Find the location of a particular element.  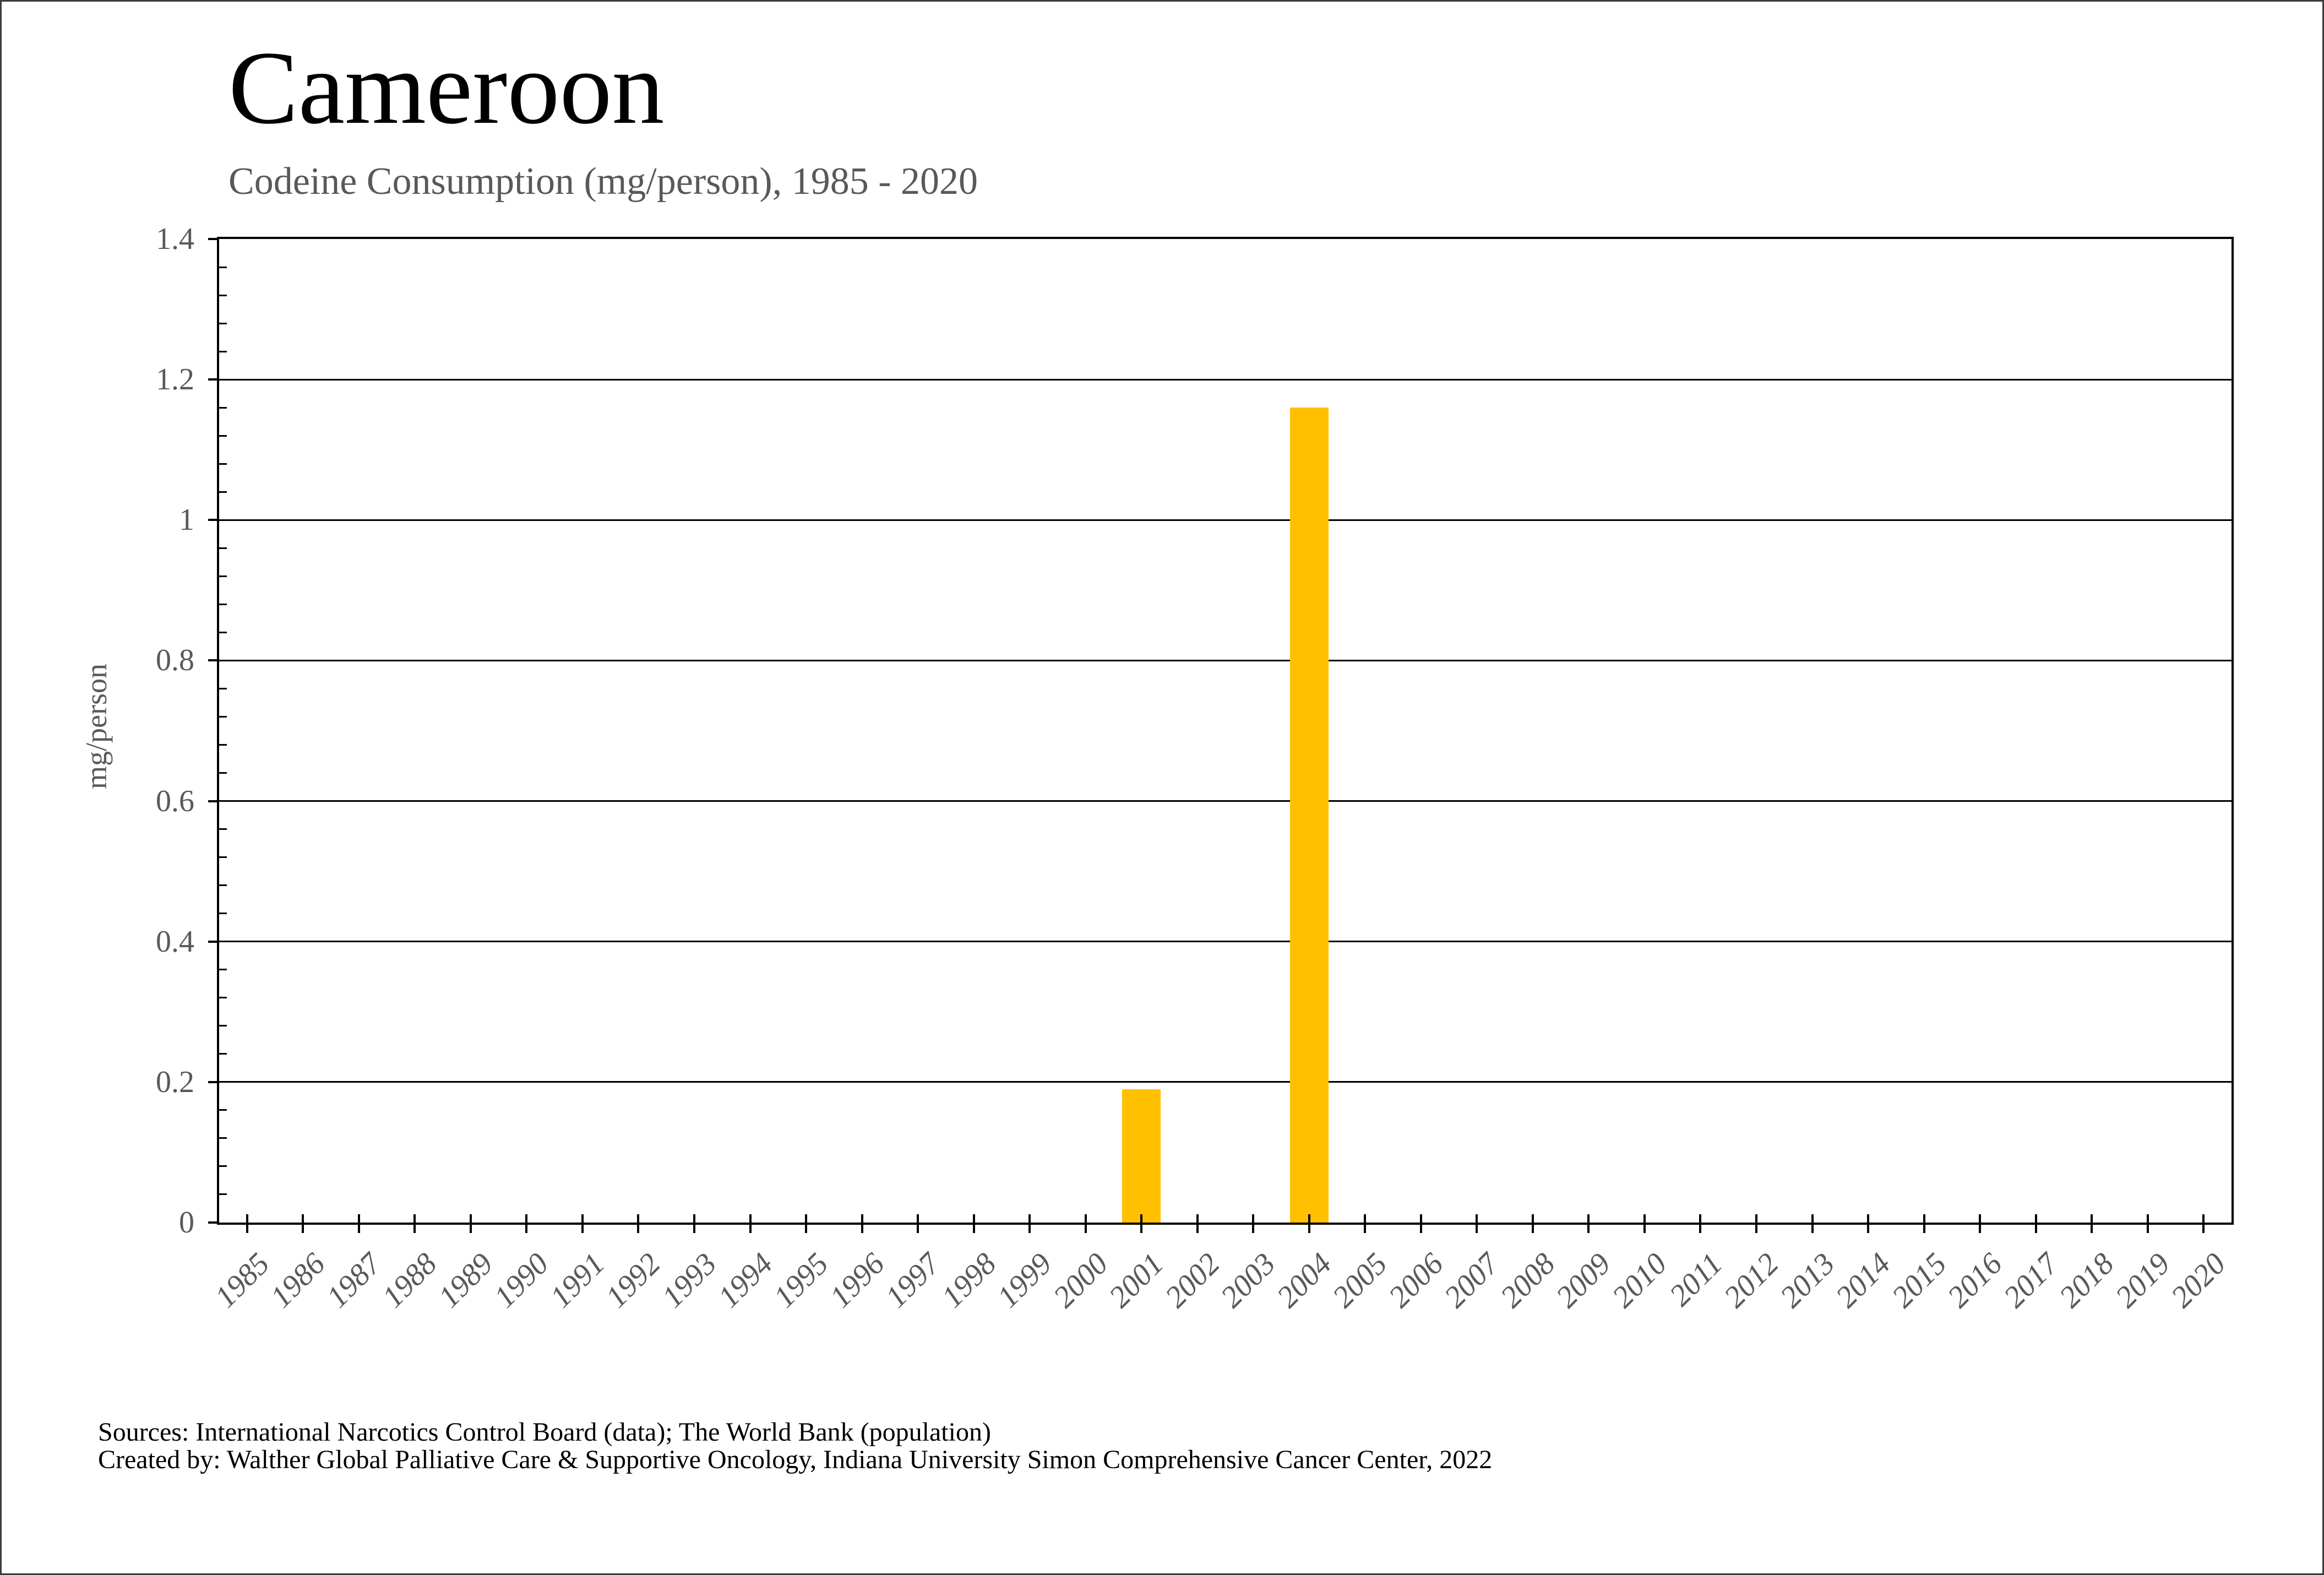

x-tick-1988 is located at coordinates (414, 1223).